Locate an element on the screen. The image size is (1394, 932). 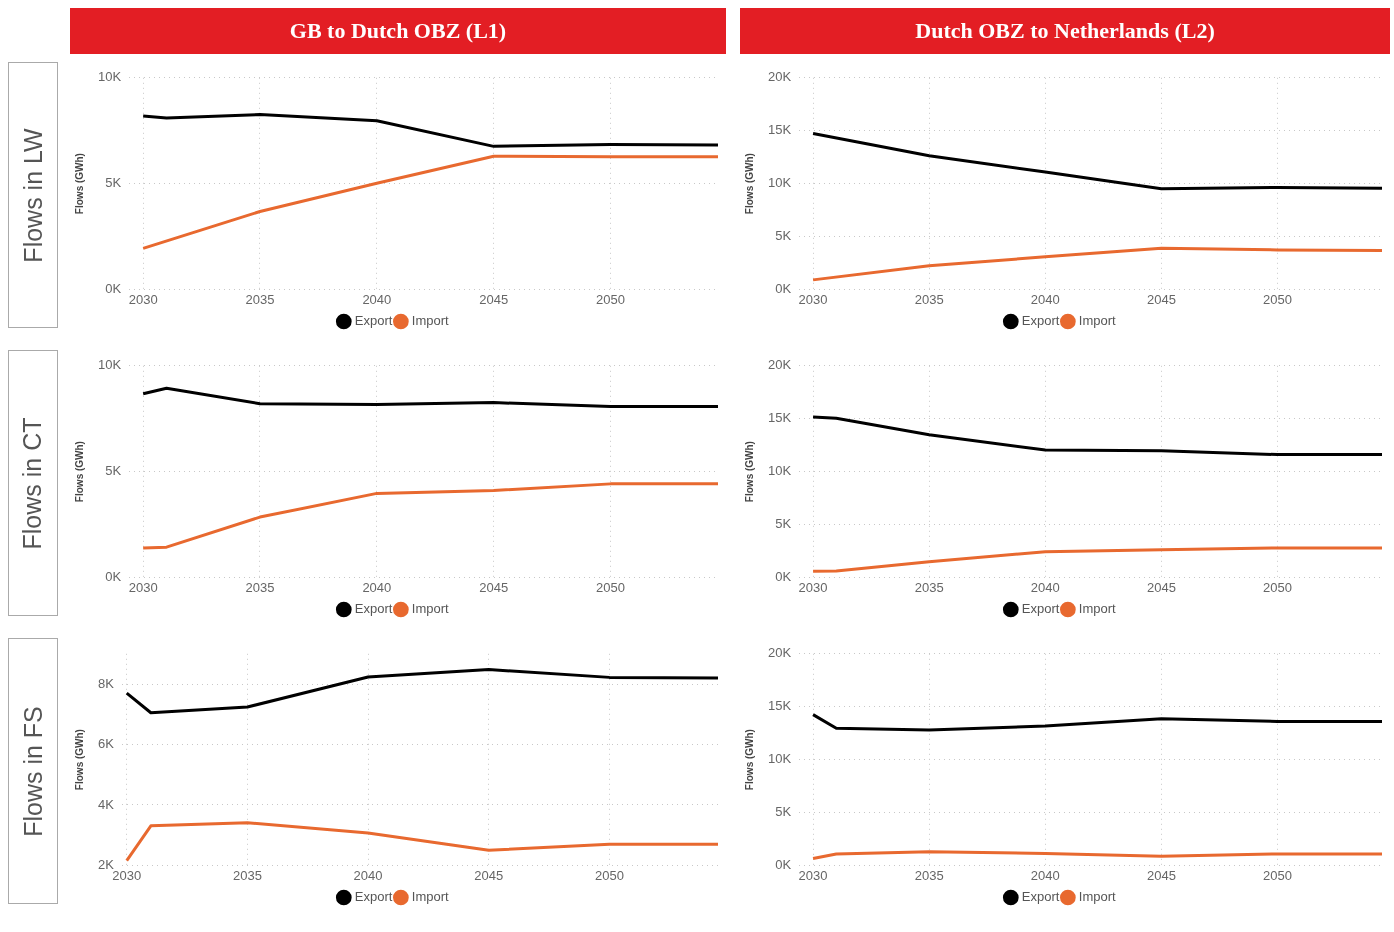
text: Flows in FS is located at coordinates (33, 771).